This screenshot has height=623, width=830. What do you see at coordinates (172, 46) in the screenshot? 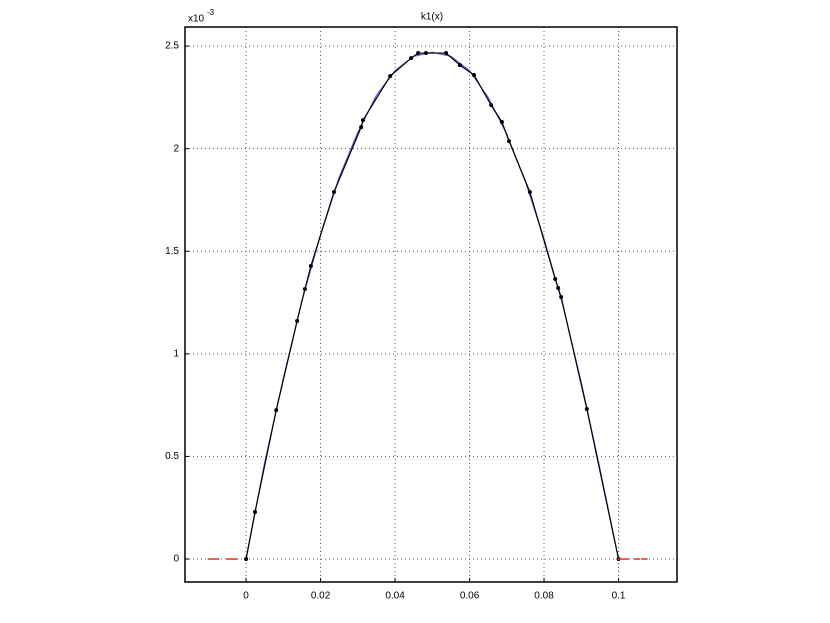
I see `y-tick-label: 2.5` at bounding box center [172, 46].